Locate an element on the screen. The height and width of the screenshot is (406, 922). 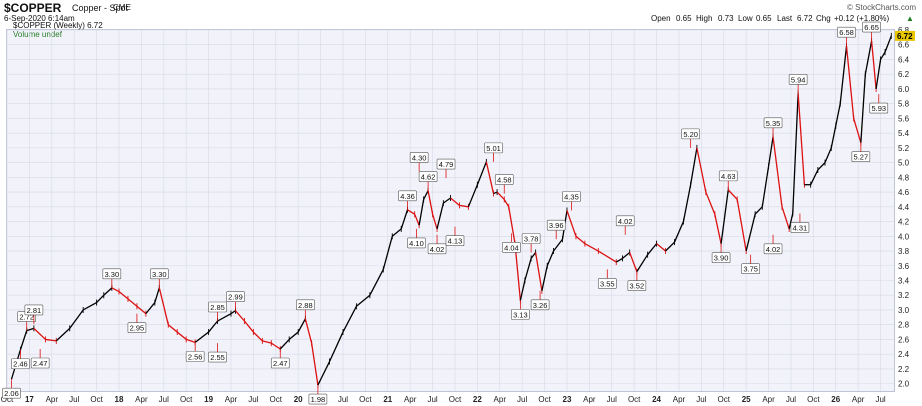
x-tick-label: 17 is located at coordinates (29, 399).